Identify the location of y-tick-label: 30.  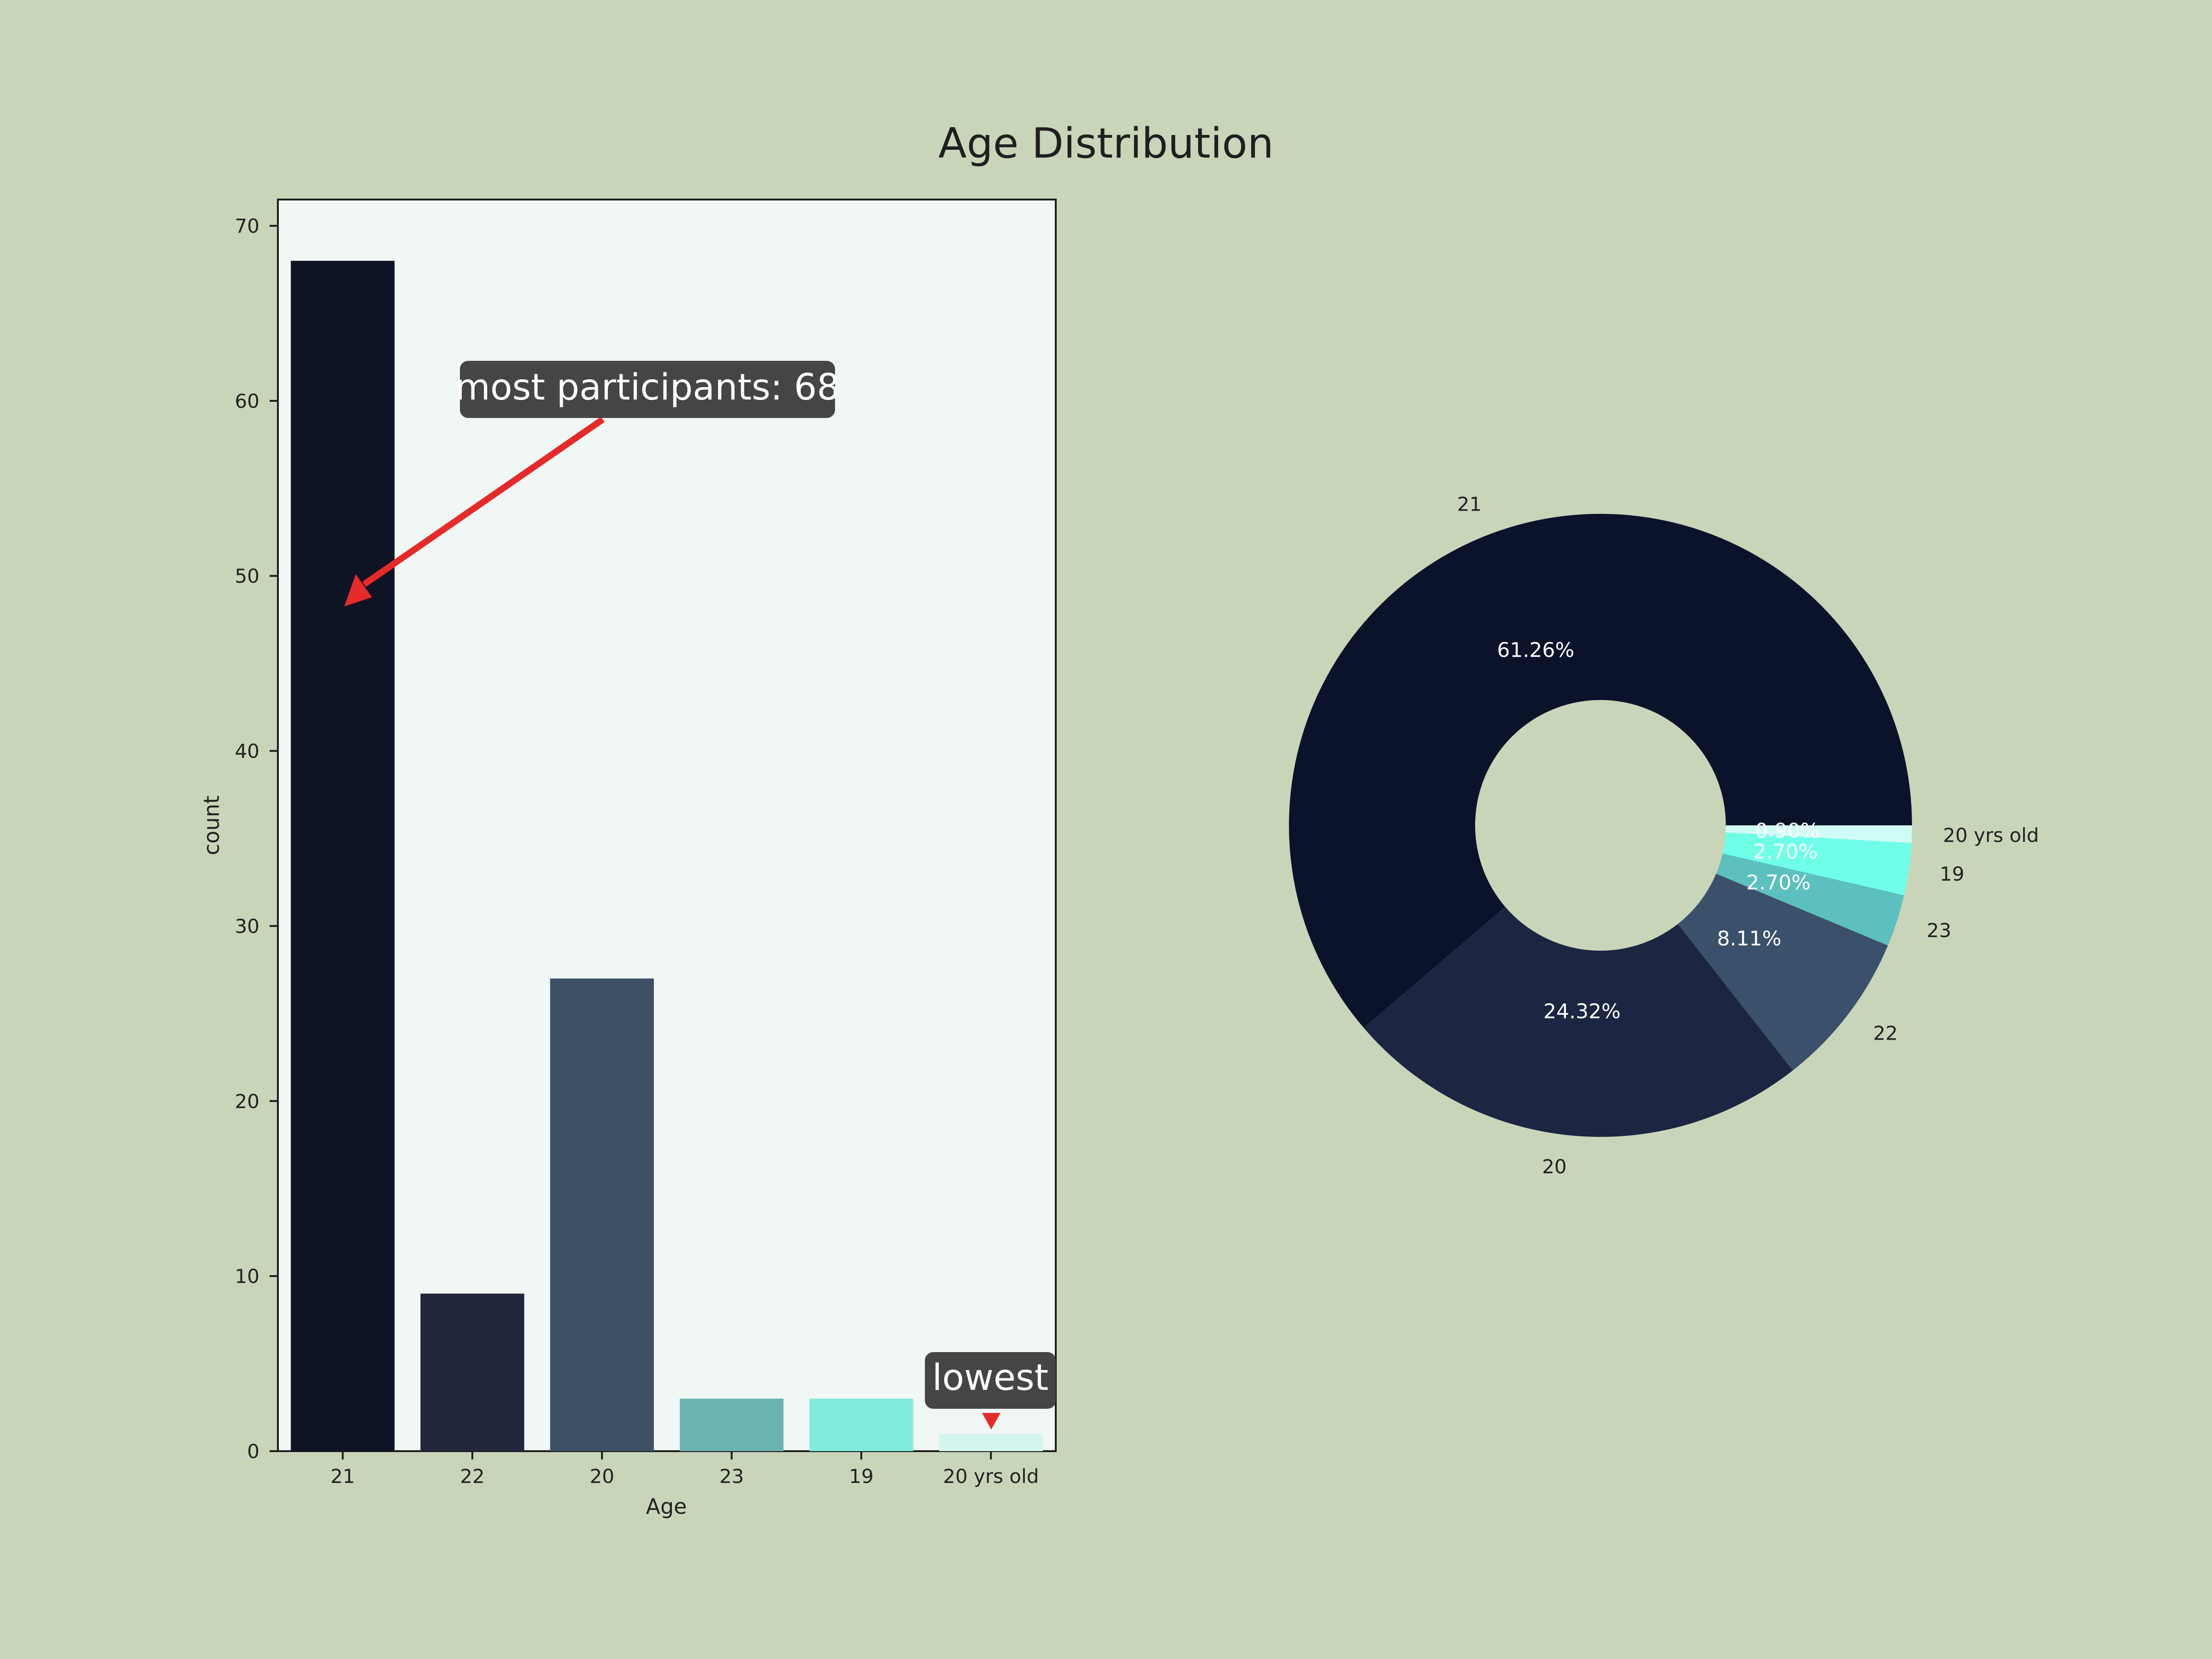
(247, 926).